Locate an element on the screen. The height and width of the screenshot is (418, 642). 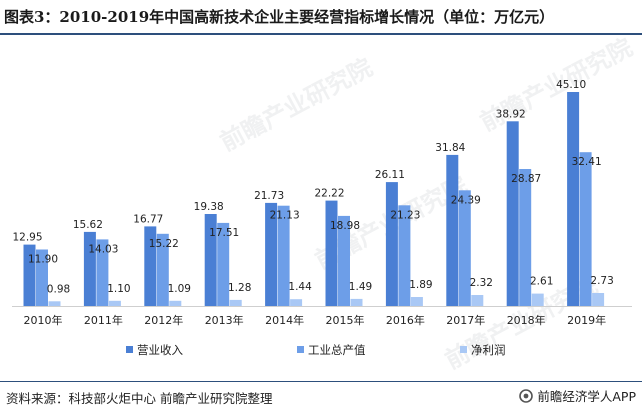
x-tick-label: 2015年 is located at coordinates (345, 320).